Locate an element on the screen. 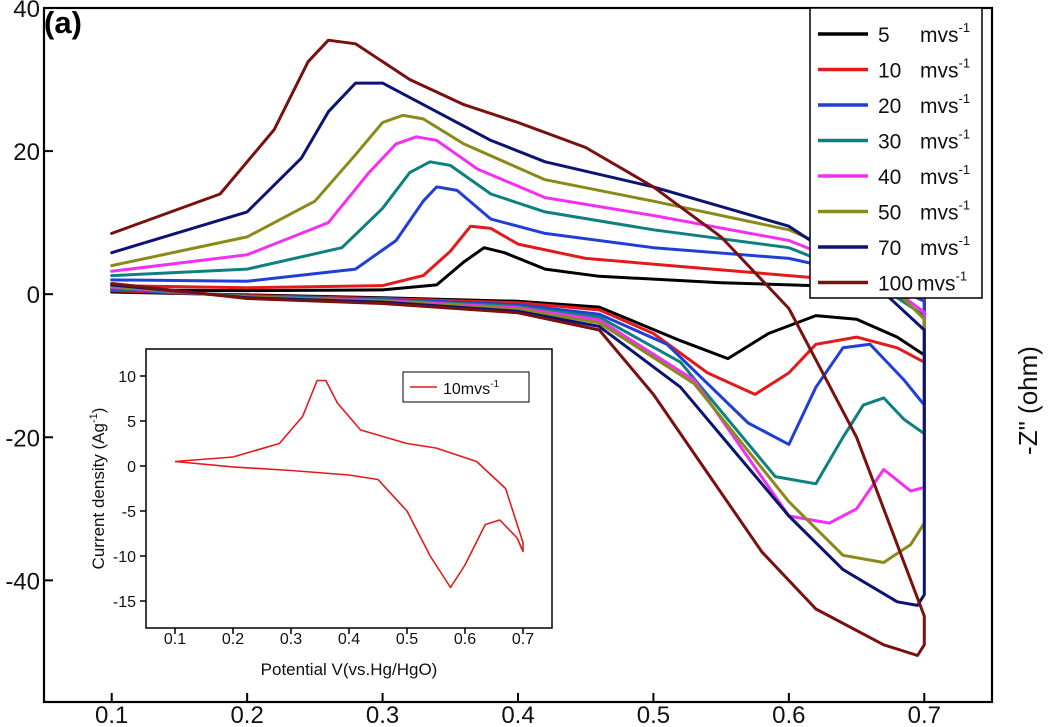 Image resolution: width=1048 pixels, height=727 pixels. main-y-tick-label: -20 is located at coordinates (22, 438).